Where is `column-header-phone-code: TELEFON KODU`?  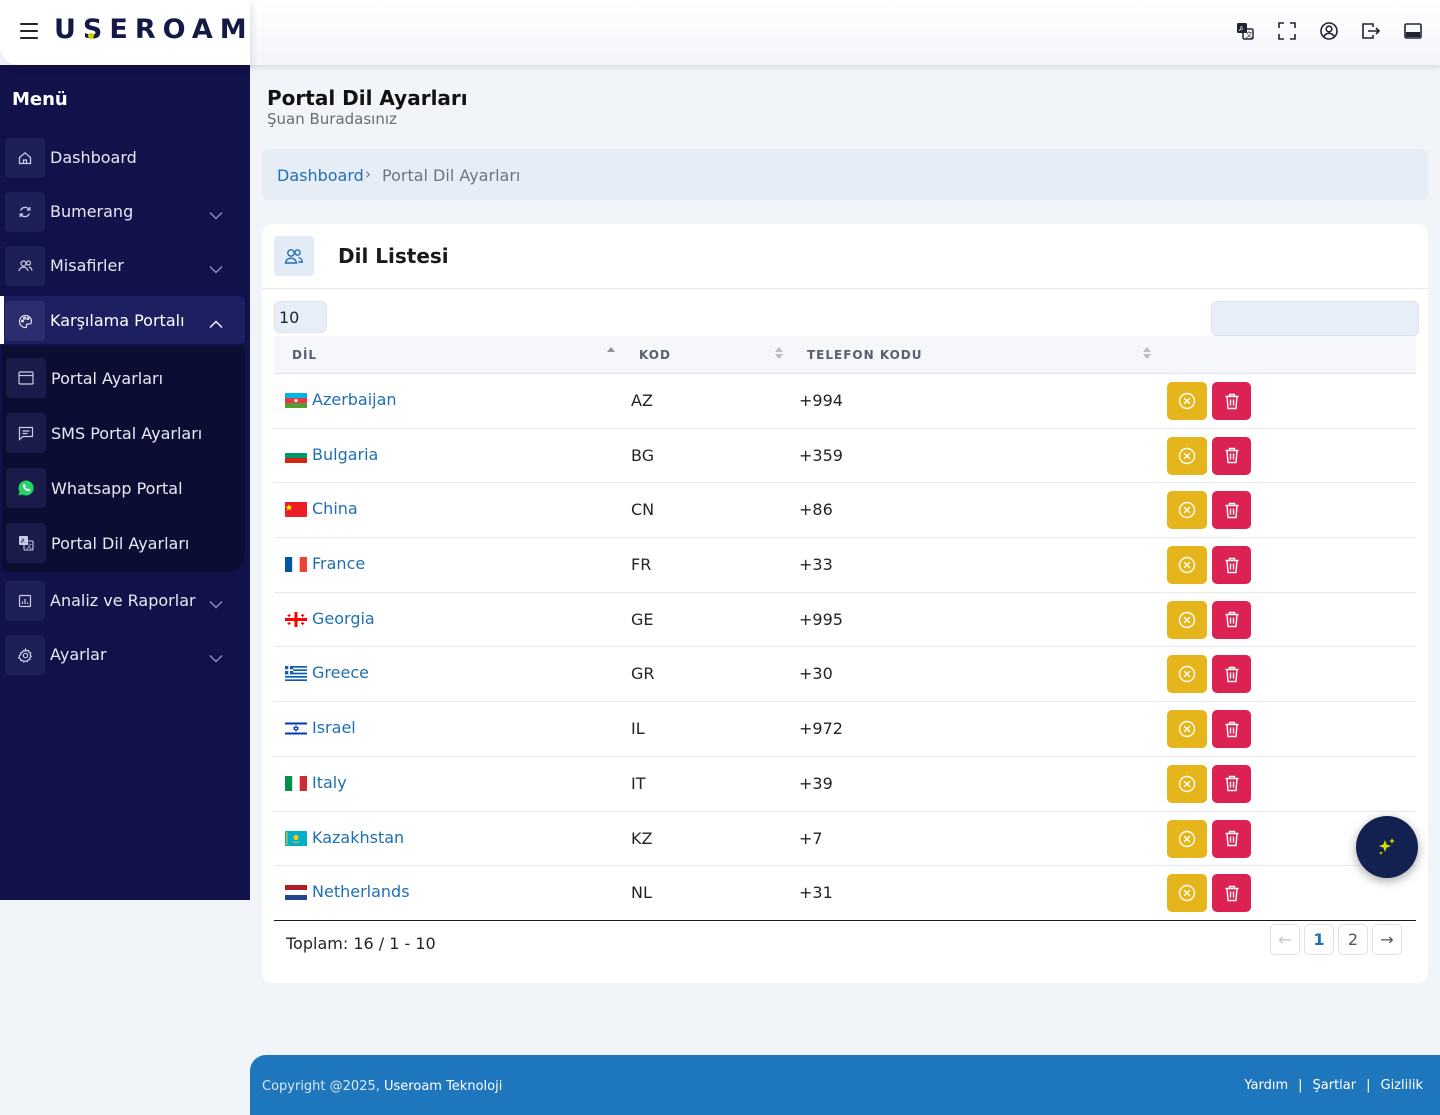 column-header-phone-code: TELEFON KODU is located at coordinates (865, 355).